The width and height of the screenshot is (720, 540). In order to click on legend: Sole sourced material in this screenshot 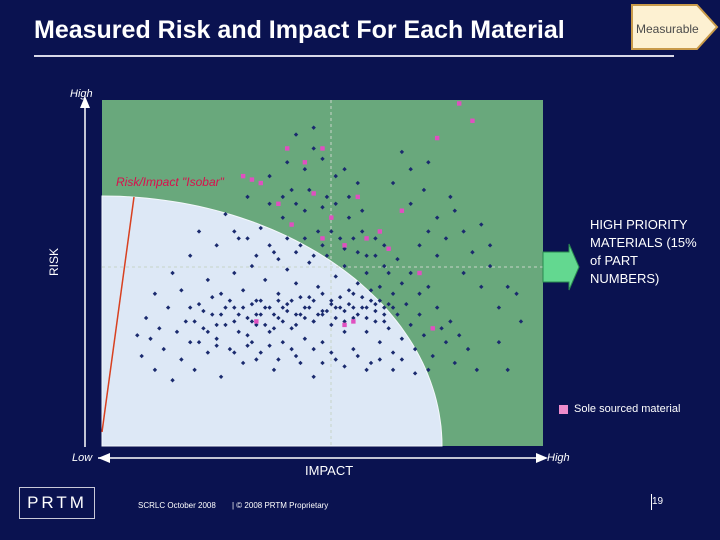, I will do `click(619, 409)`.